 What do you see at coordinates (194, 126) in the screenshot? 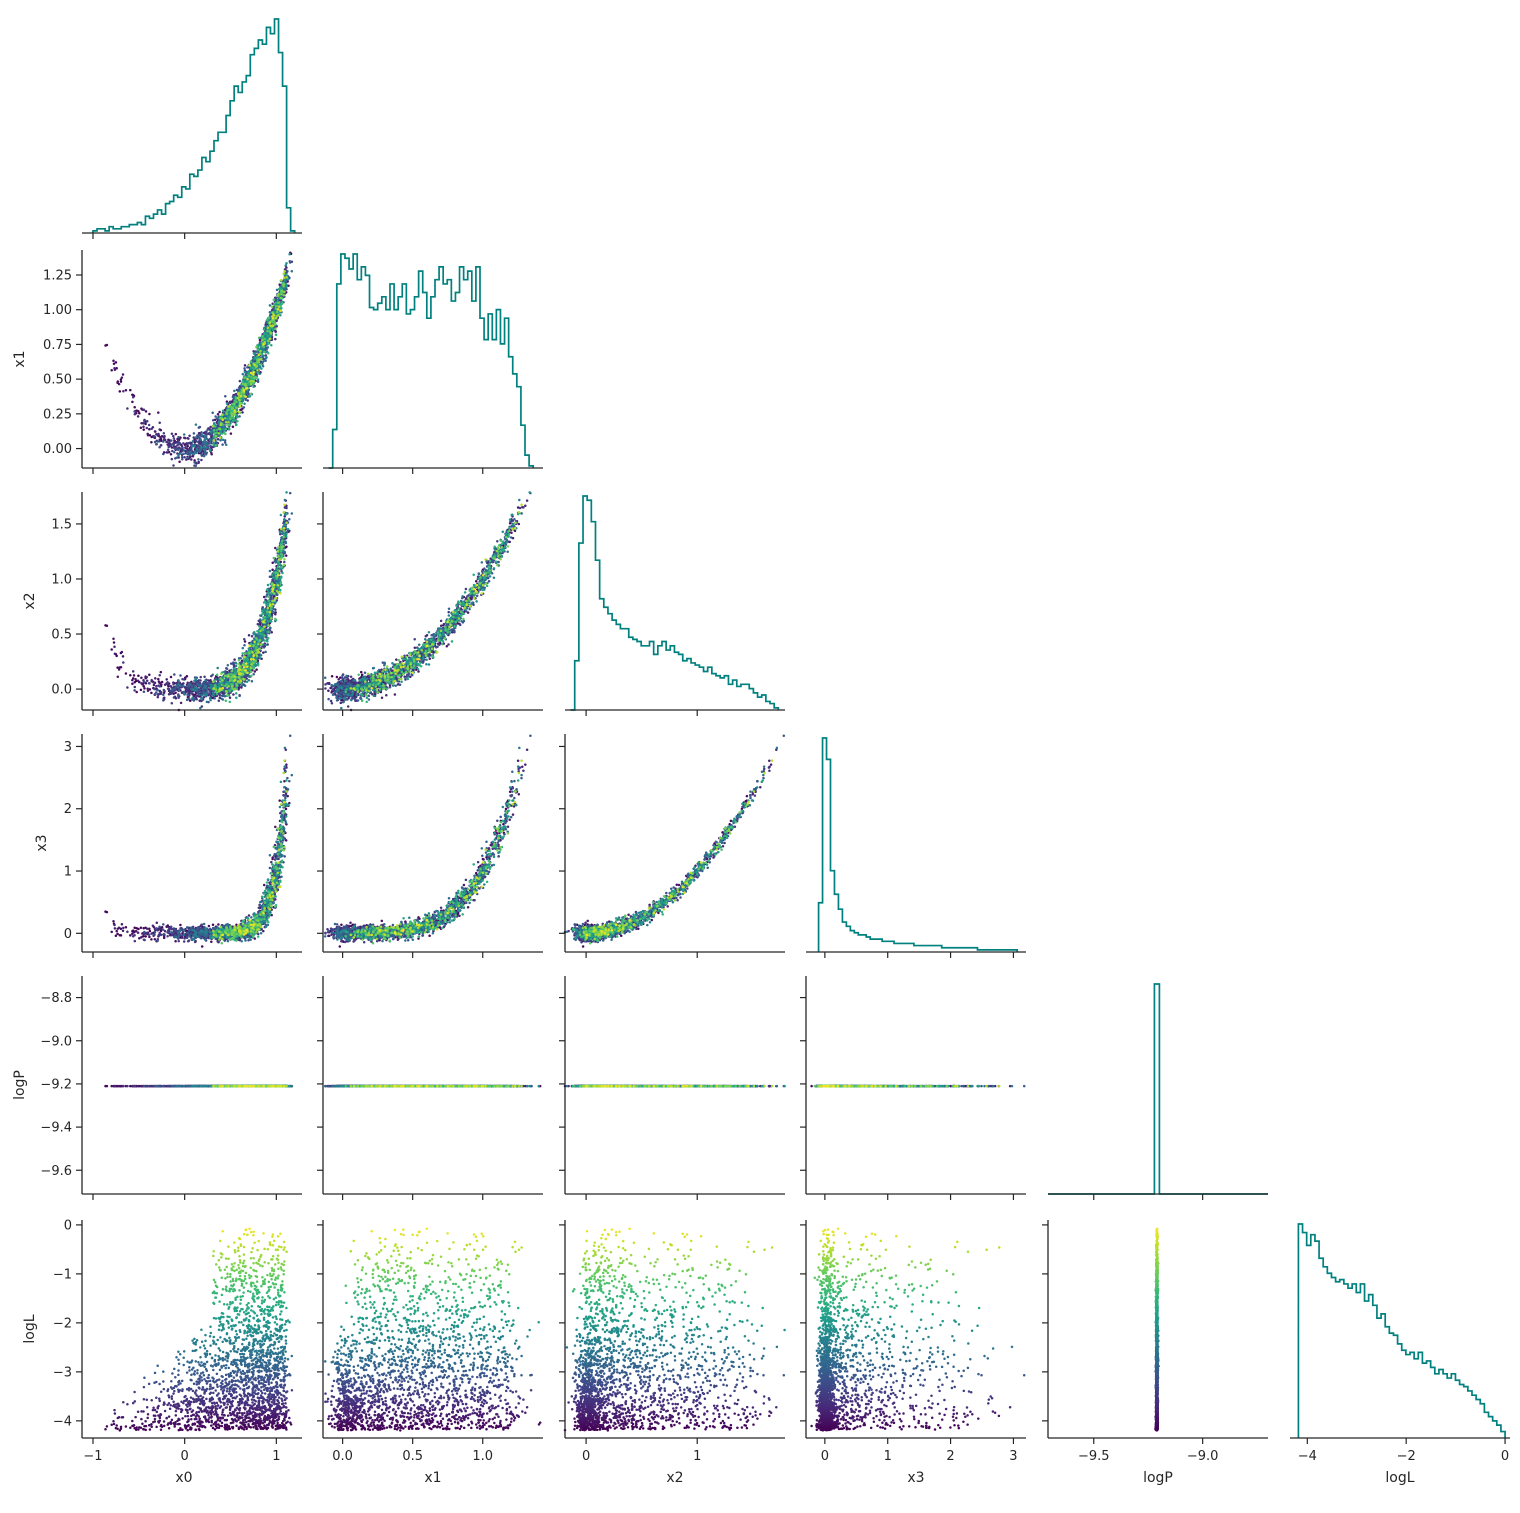
I see `histogram-step-x0` at bounding box center [194, 126].